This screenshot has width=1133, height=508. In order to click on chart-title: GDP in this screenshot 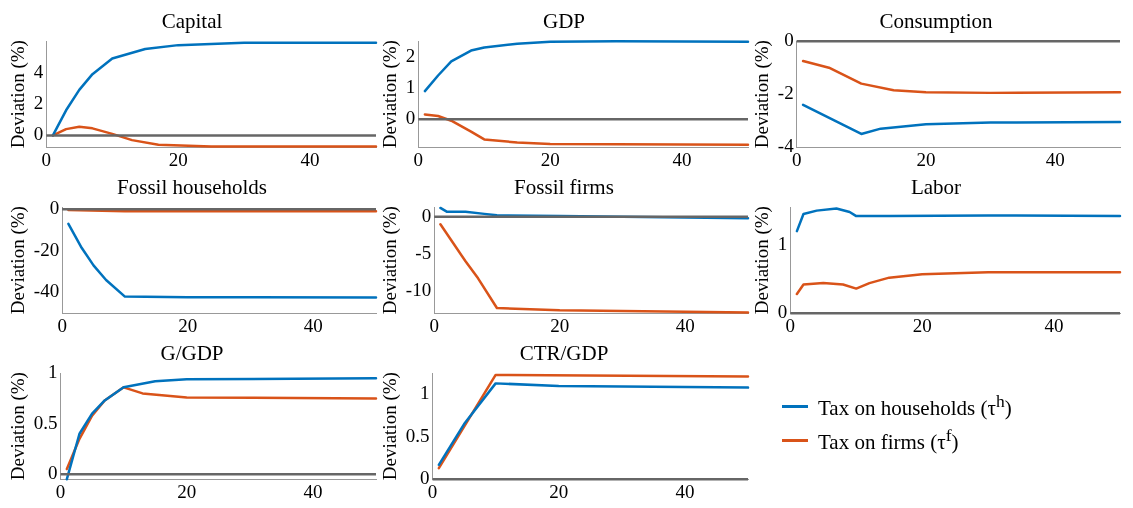, I will do `click(564, 21)`.